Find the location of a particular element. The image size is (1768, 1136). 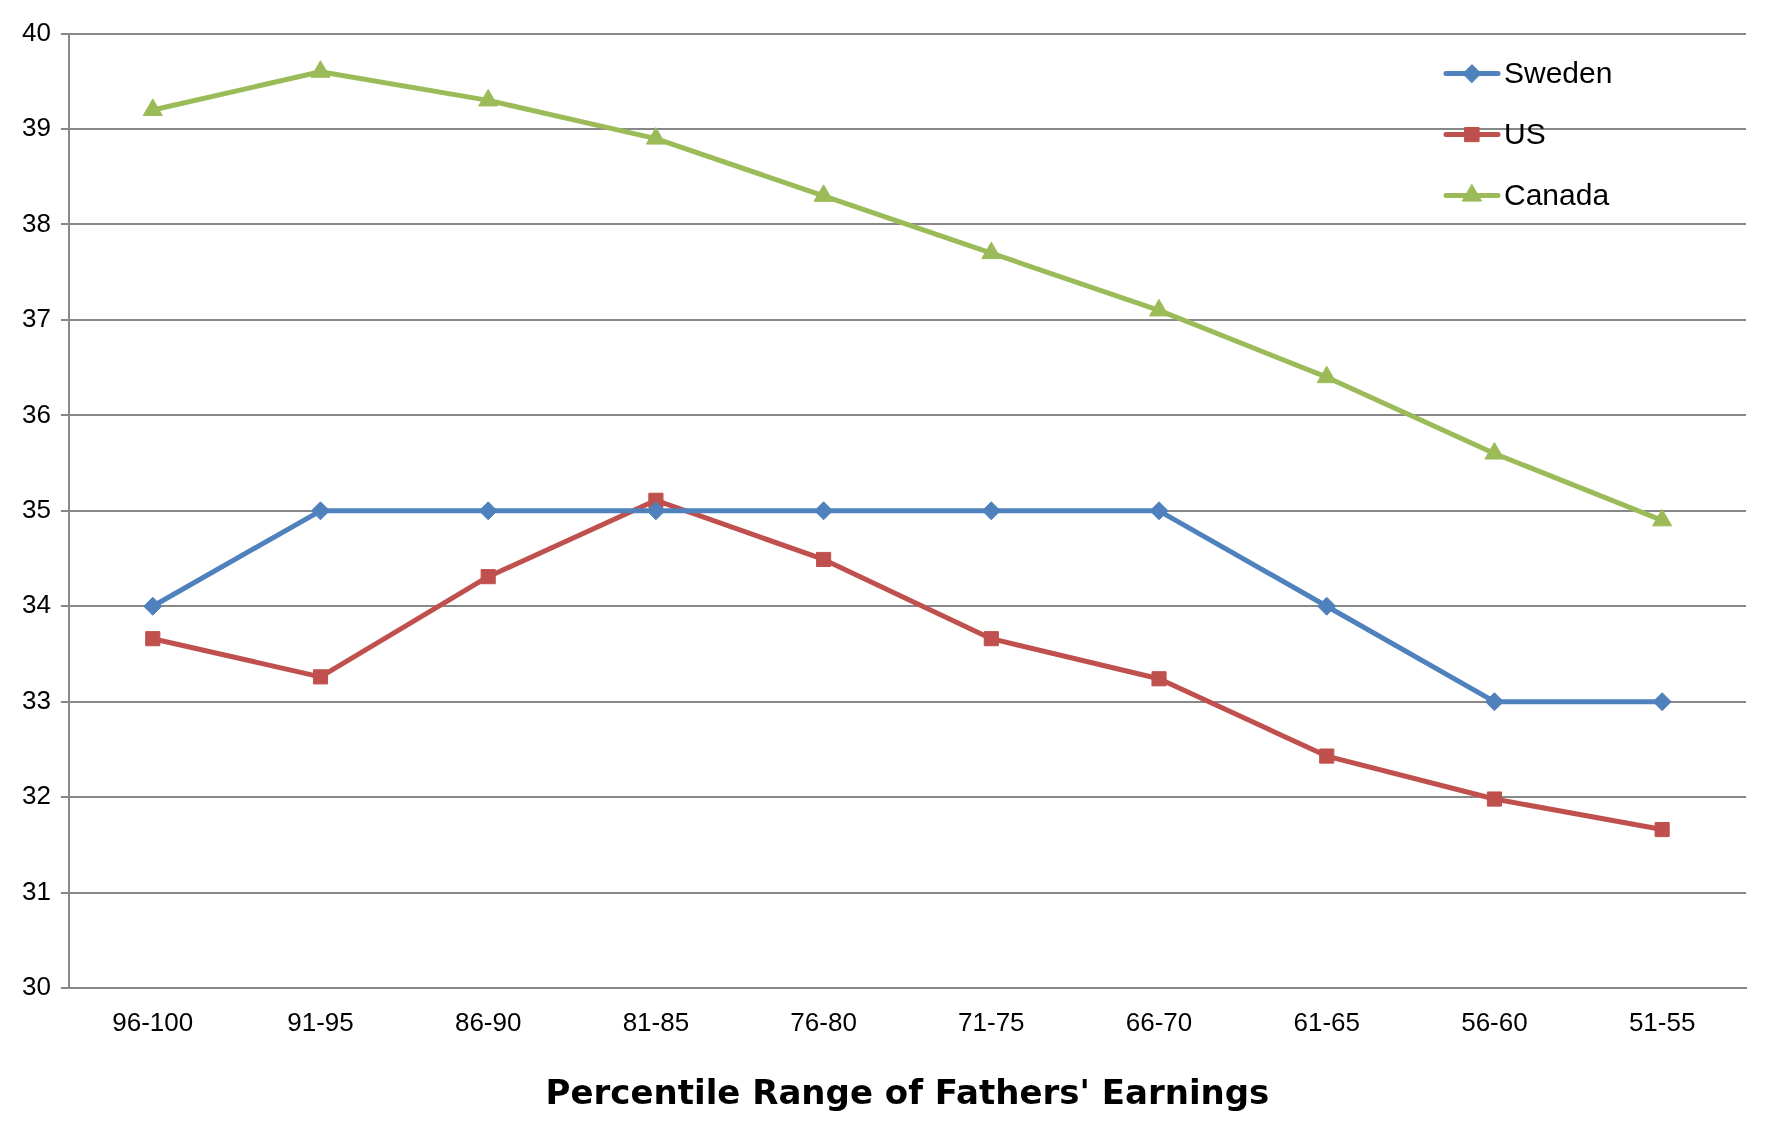

y-tick-label: 30 is located at coordinates (36, 986).